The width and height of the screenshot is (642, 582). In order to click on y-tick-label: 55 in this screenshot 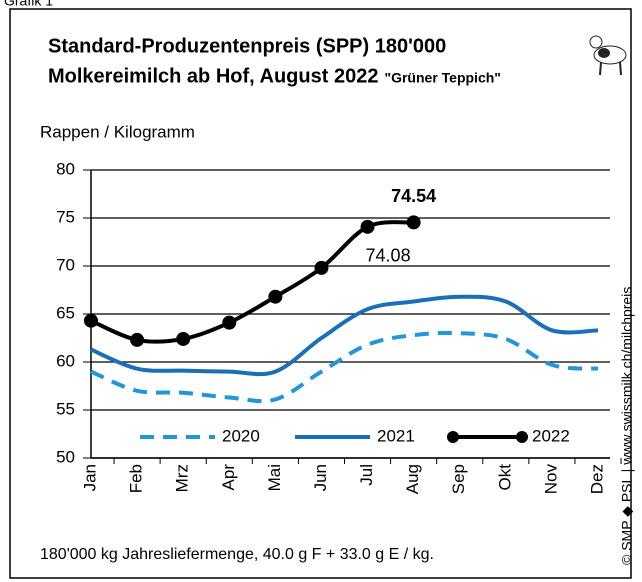, I will do `click(65, 408)`.